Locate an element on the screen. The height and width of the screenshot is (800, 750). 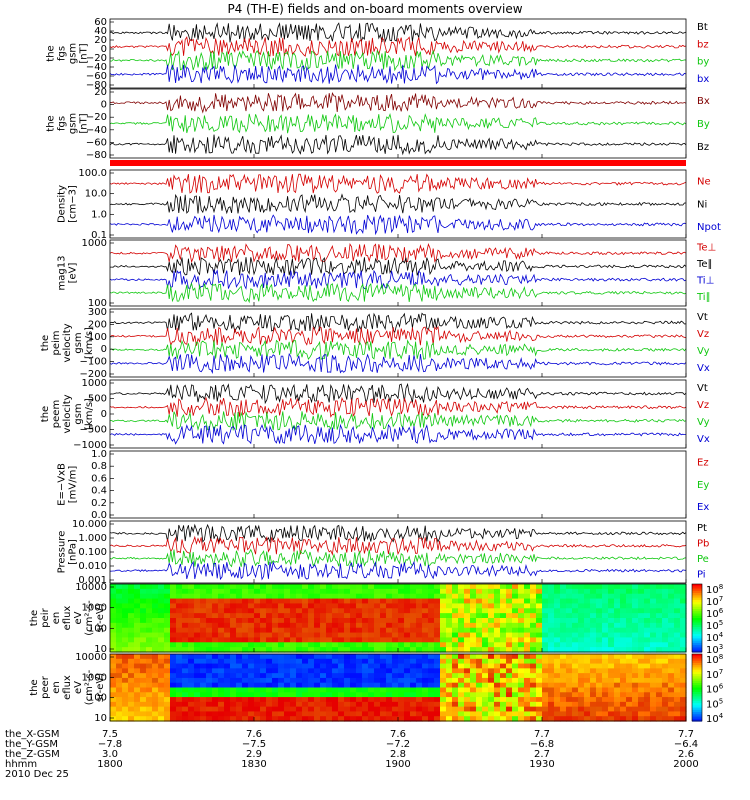
ephemeris-row-label: hhmm is located at coordinates (21, 764).